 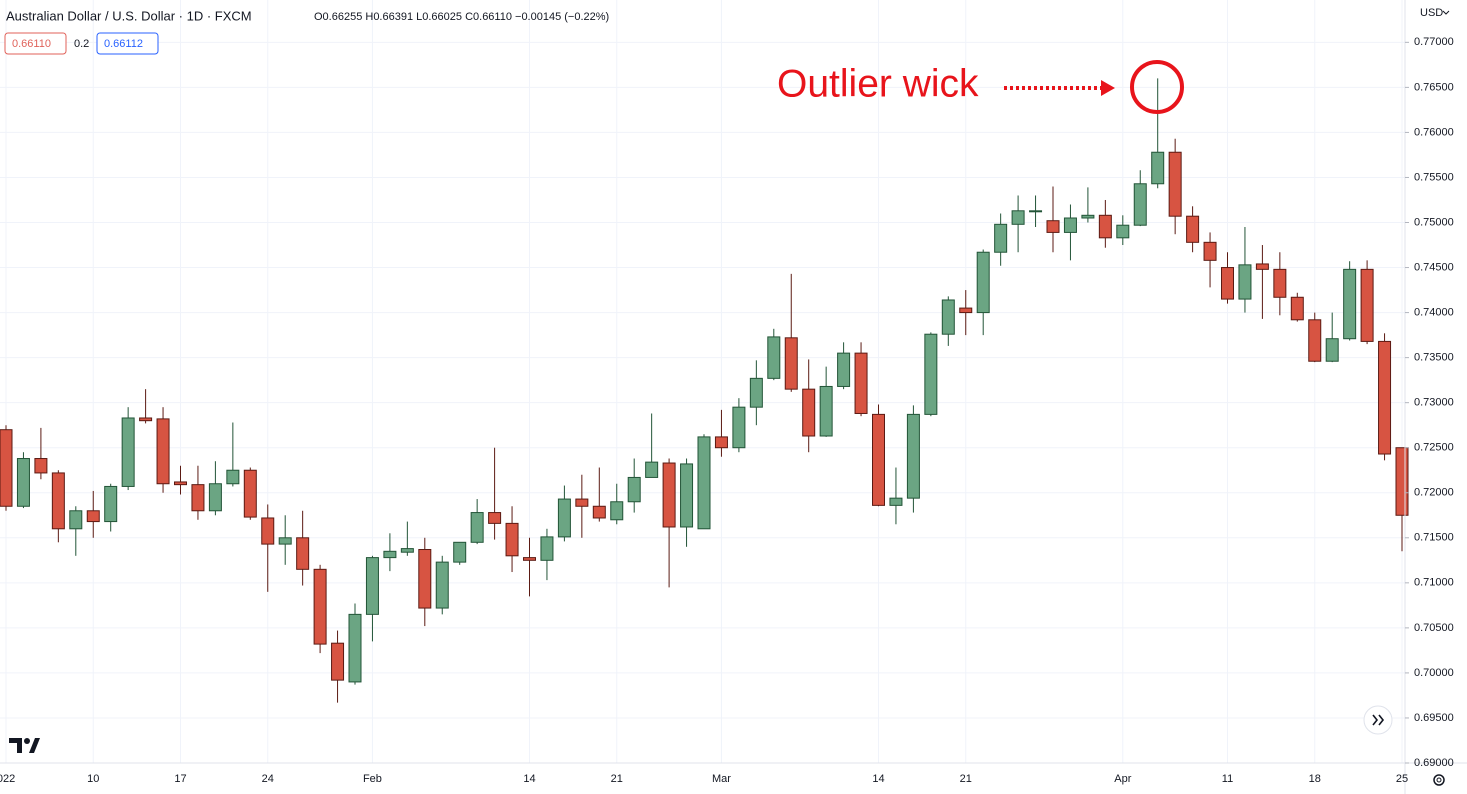 What do you see at coordinates (1378, 720) in the screenshot?
I see `scroll-icon` at bounding box center [1378, 720].